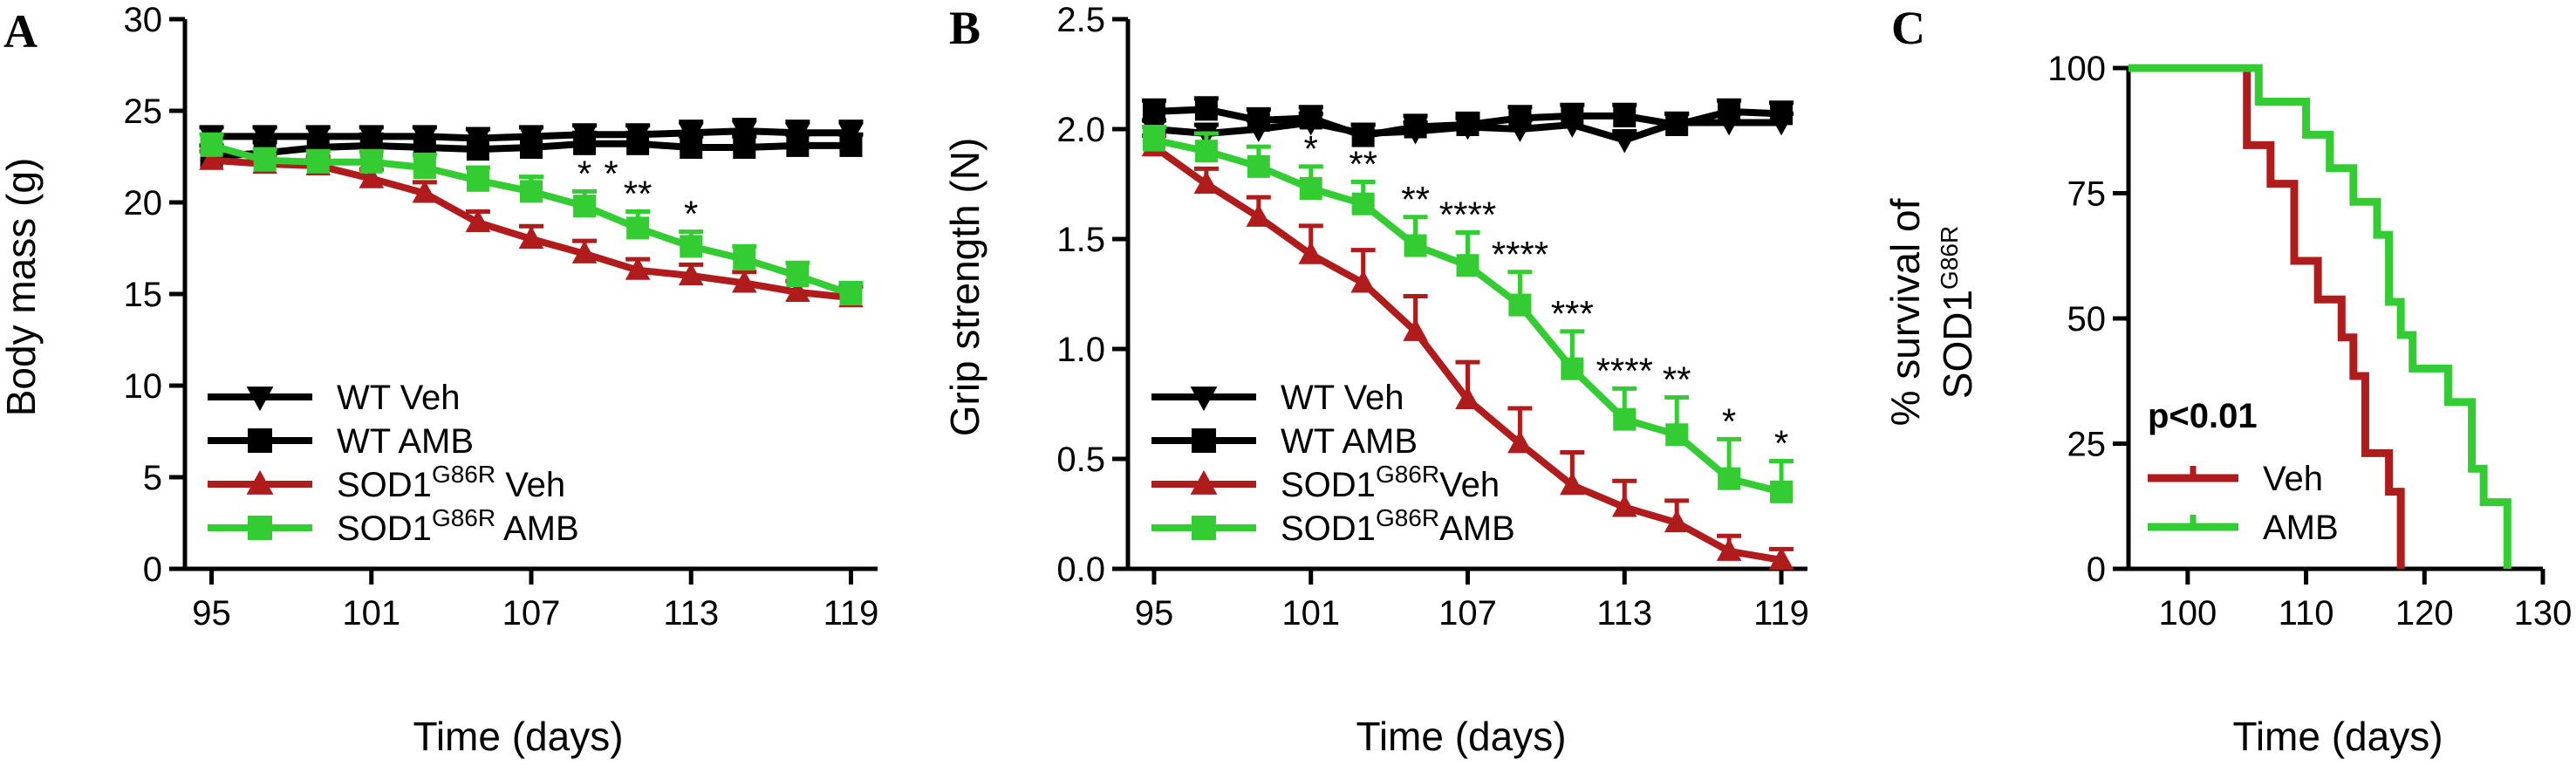 The width and height of the screenshot is (2576, 766). I want to click on panel-c-x-tick-label: 120, so click(2424, 613).